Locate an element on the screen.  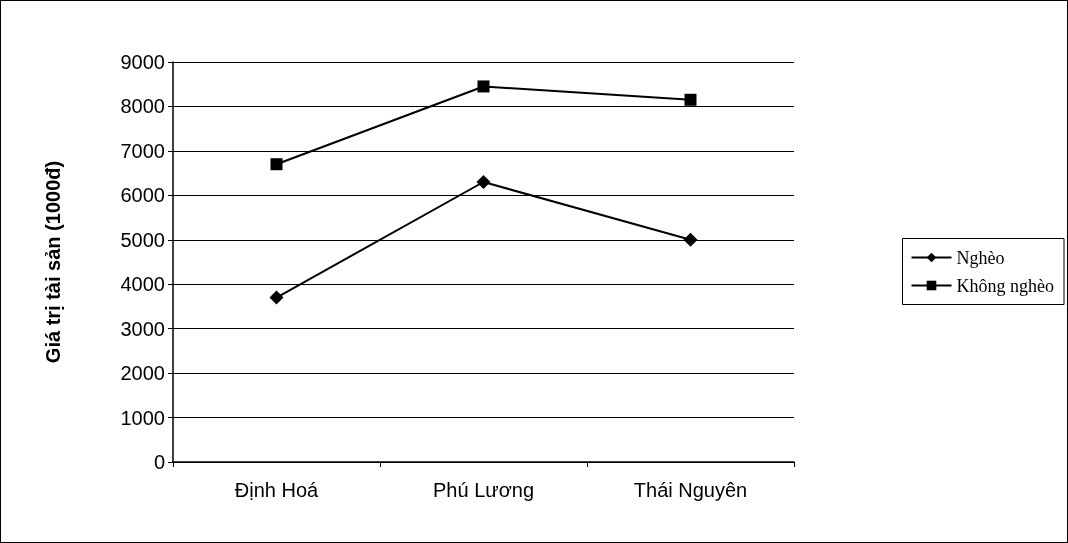
y-tick-label: 3000 is located at coordinates (142, 328).